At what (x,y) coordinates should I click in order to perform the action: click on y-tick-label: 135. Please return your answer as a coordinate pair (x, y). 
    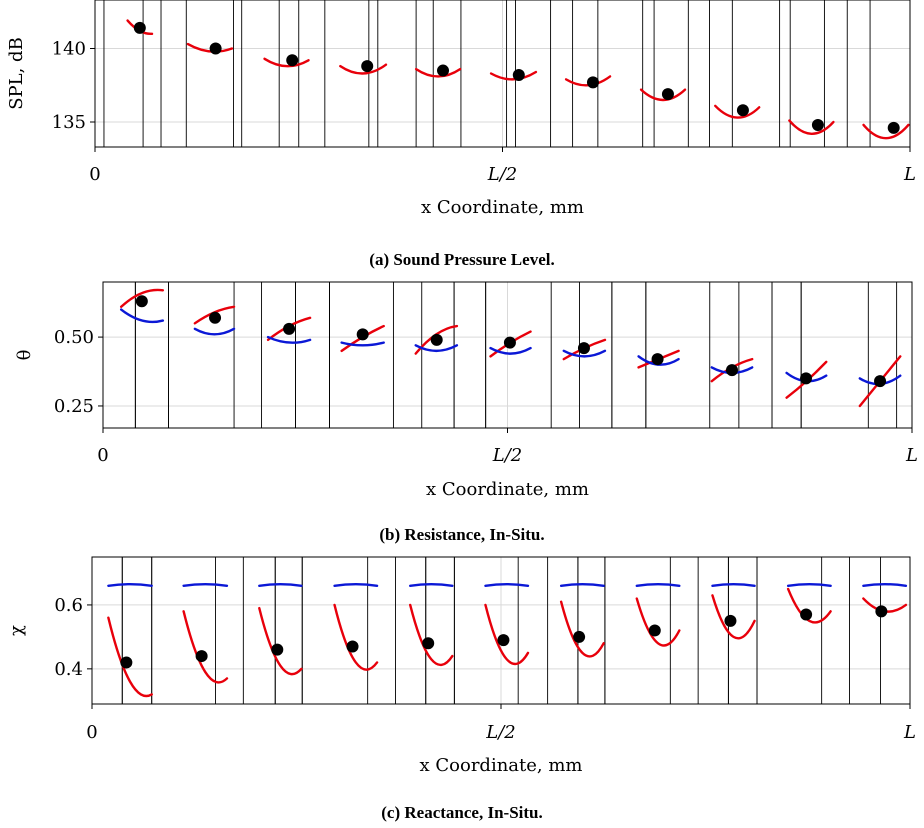
    Looking at the image, I should click on (69, 122).